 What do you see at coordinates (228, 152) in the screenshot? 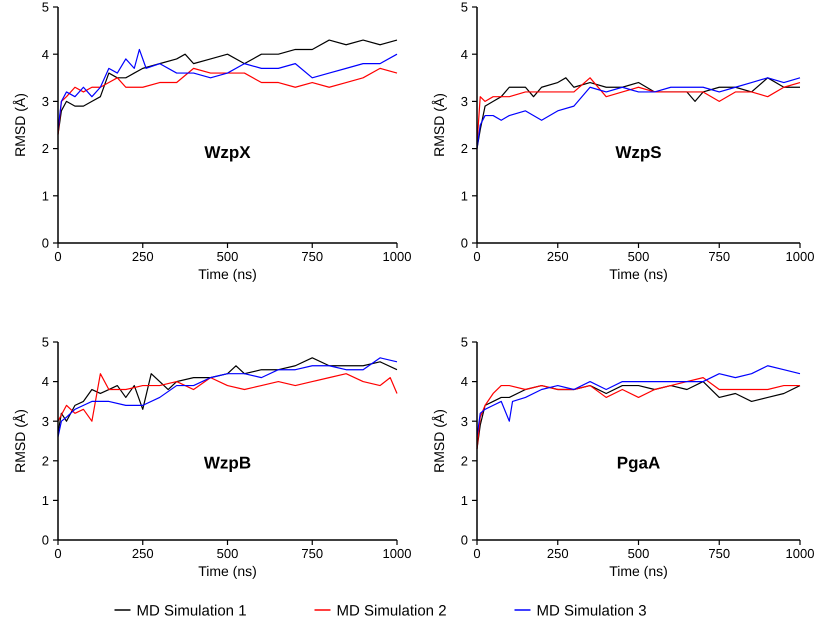
I see `text: WzpX` at bounding box center [228, 152].